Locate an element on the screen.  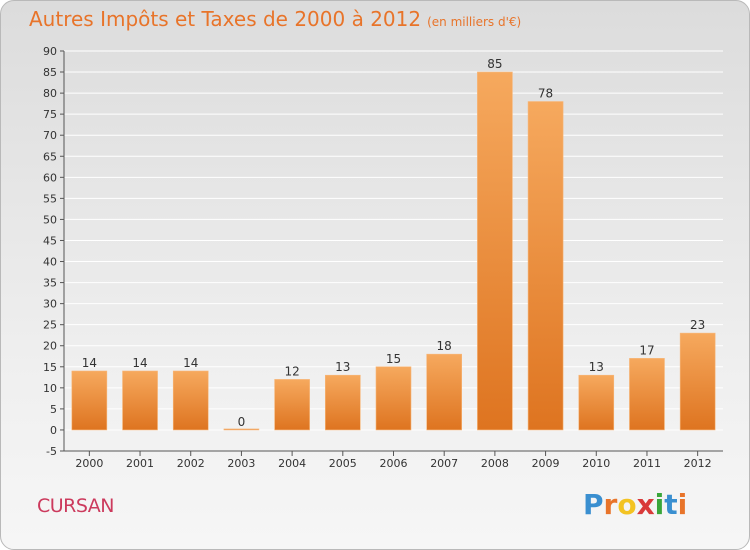
x-tick-label: 2002 is located at coordinates (191, 463).